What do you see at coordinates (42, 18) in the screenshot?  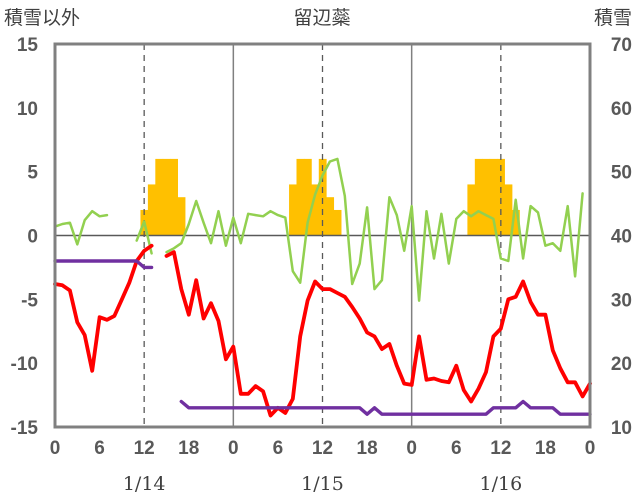 I see `y-left-axis-label: 積雪以外` at bounding box center [42, 18].